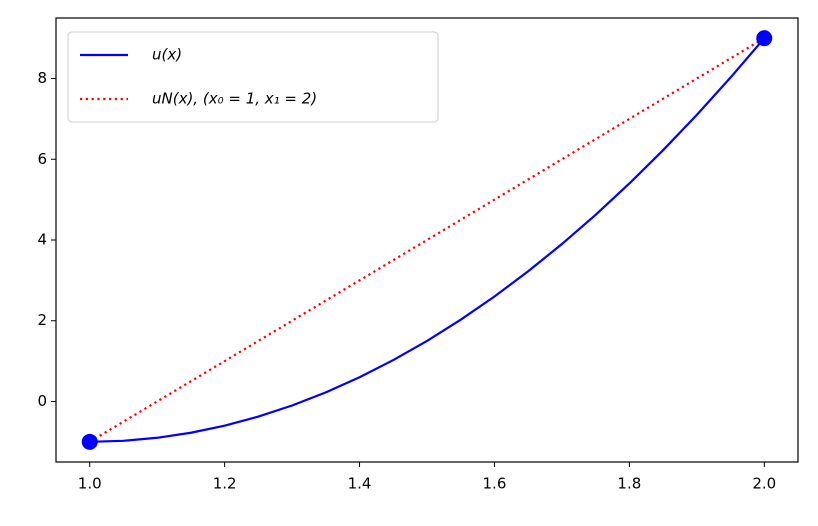 Image resolution: width=818 pixels, height=526 pixels. I want to click on x-tick-label: 1.8, so click(629, 484).